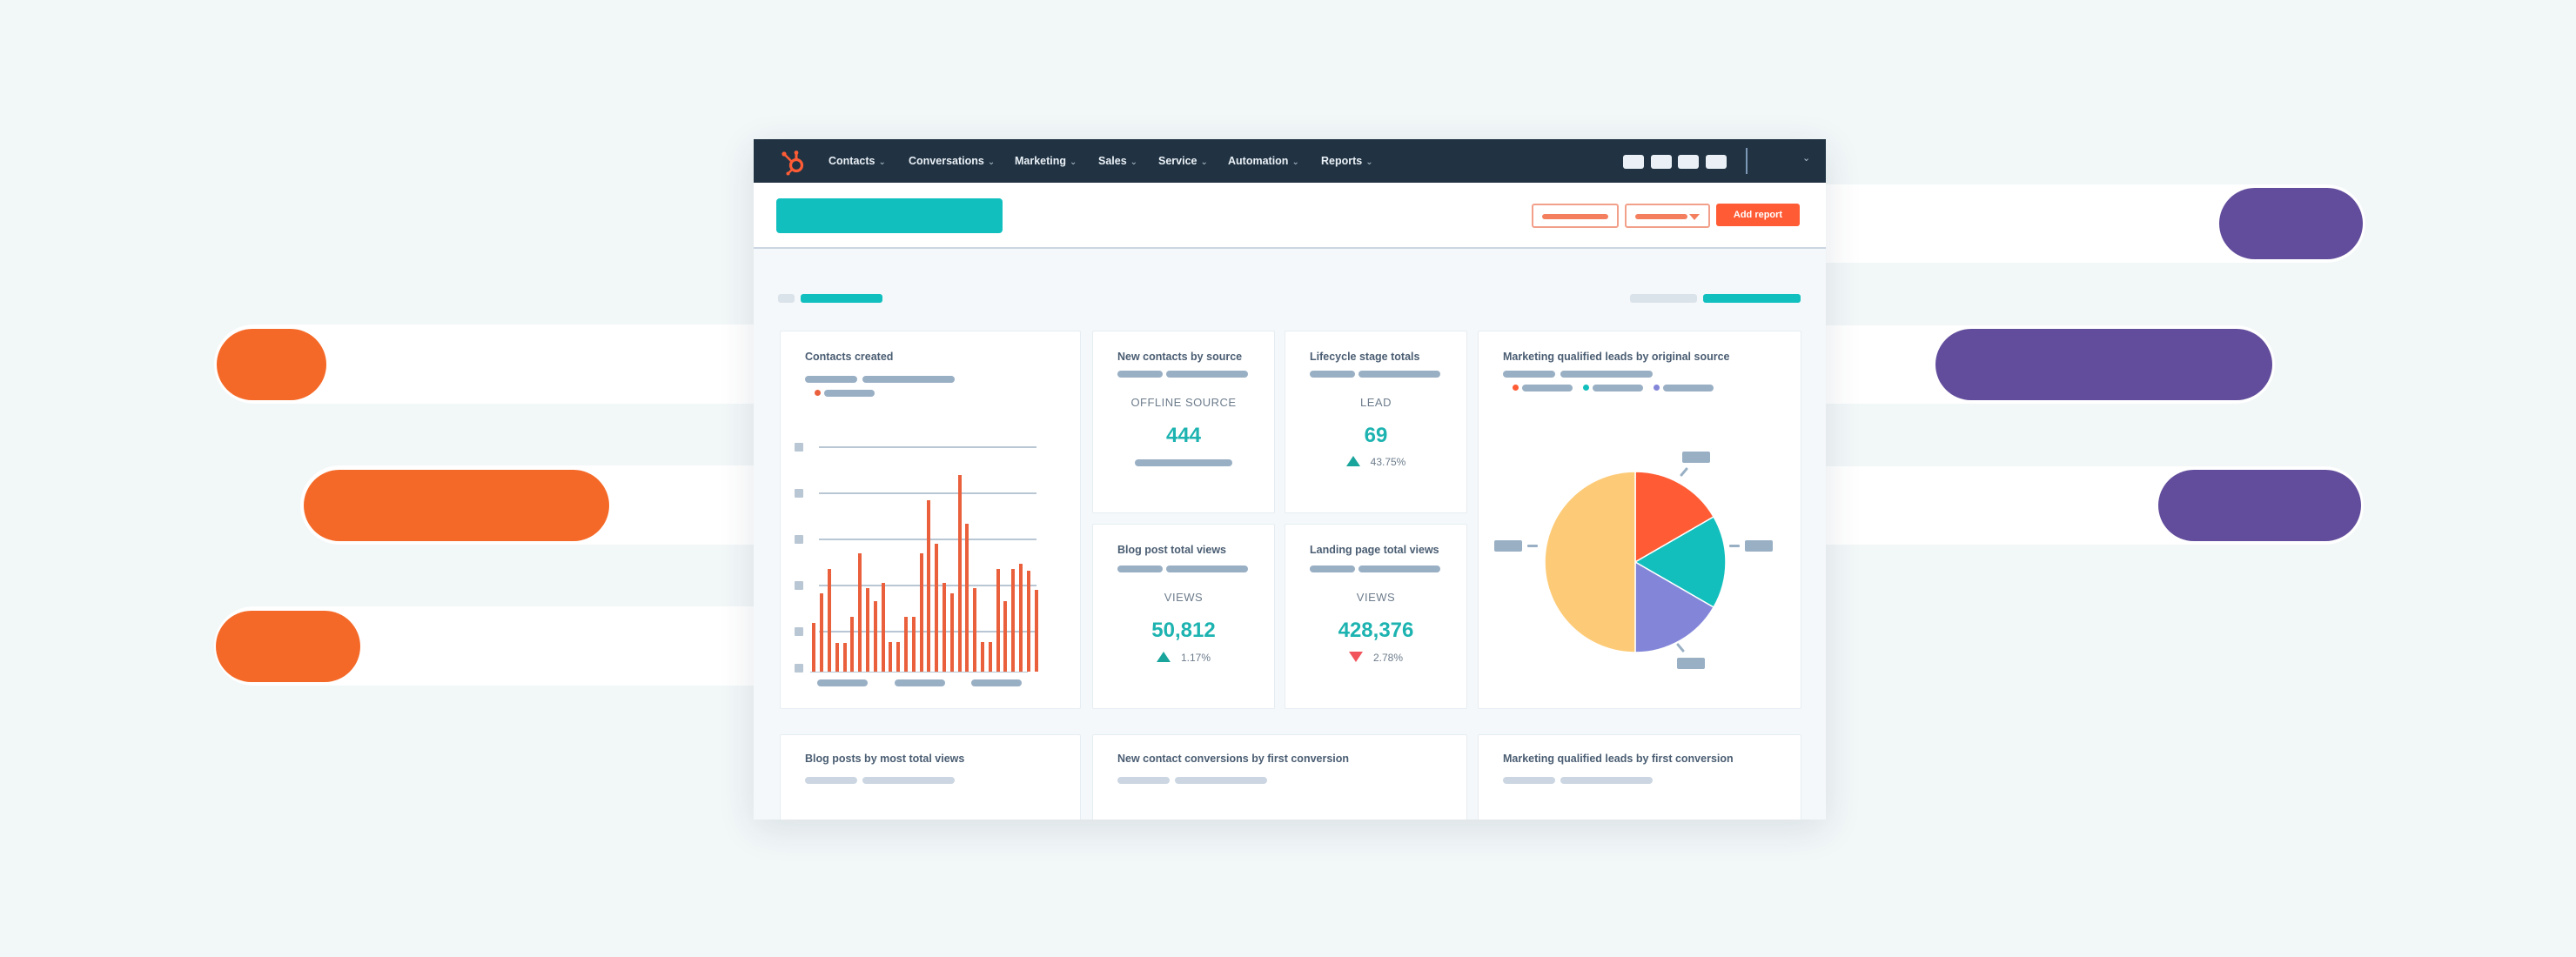 The height and width of the screenshot is (957, 2576). What do you see at coordinates (841, 298) in the screenshot?
I see `filter-link-left` at bounding box center [841, 298].